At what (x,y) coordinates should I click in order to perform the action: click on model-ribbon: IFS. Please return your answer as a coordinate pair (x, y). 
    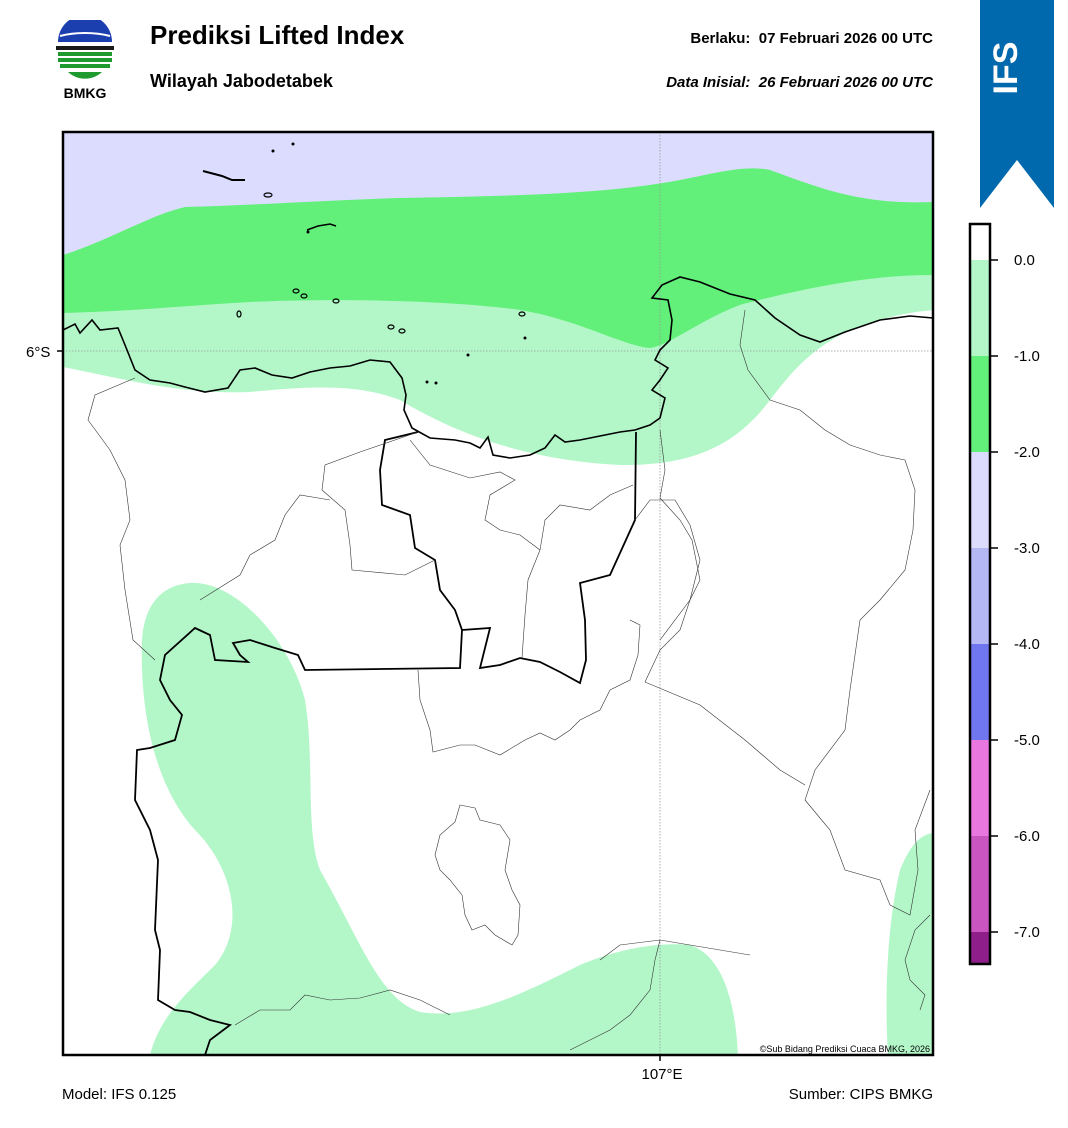
    Looking at the image, I should click on (1017, 104).